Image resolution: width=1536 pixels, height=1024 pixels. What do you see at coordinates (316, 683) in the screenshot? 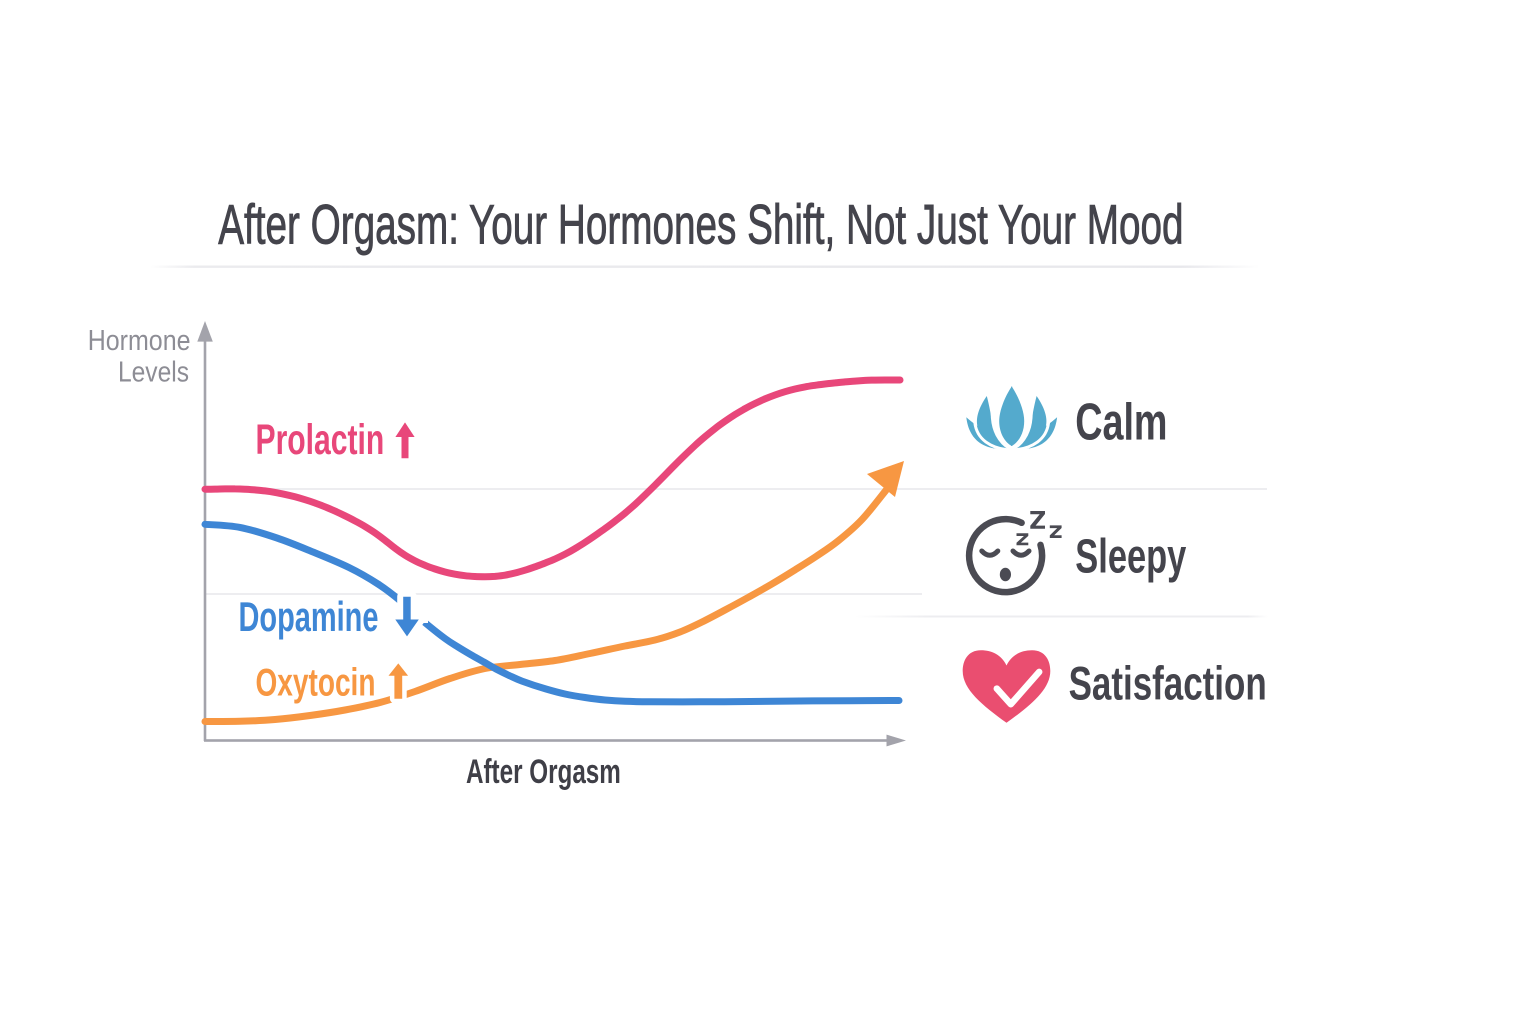
I see `svg-text: Oxytocin` at bounding box center [316, 683].